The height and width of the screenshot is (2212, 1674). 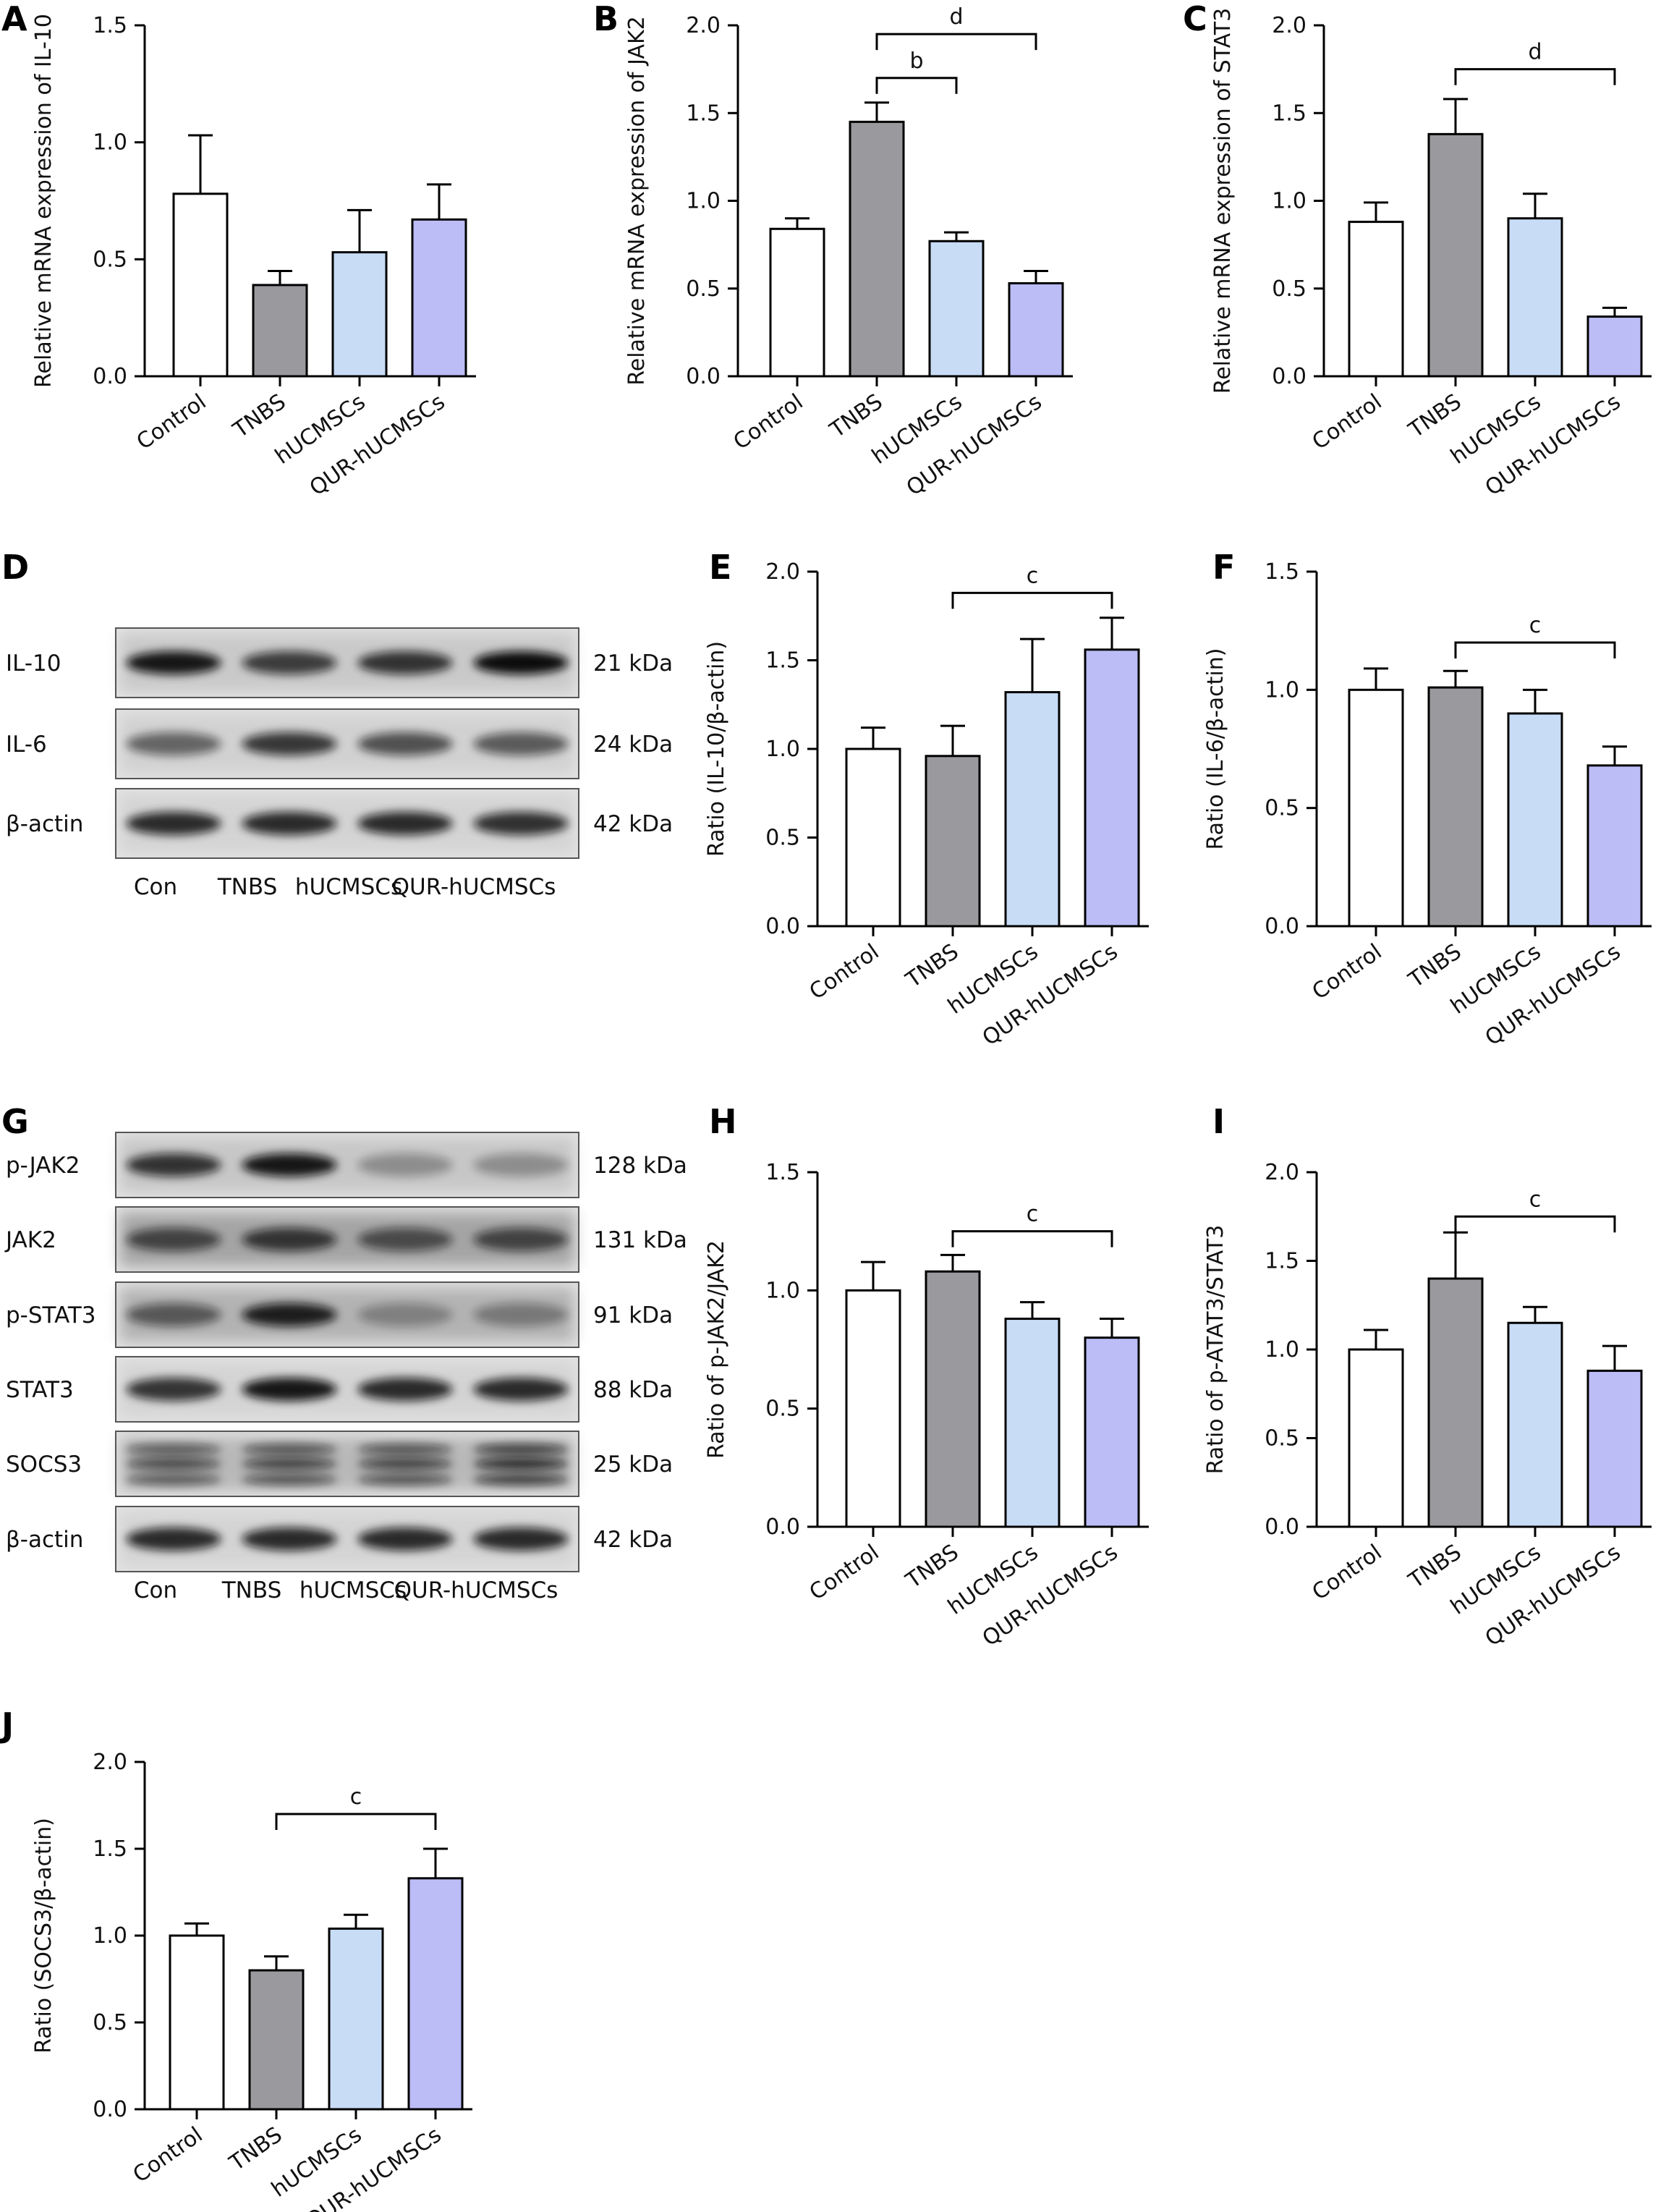 I want to click on category-label-i-qur-hucmscs: QUR-hUCMSCs, so click(x=1553, y=1596).